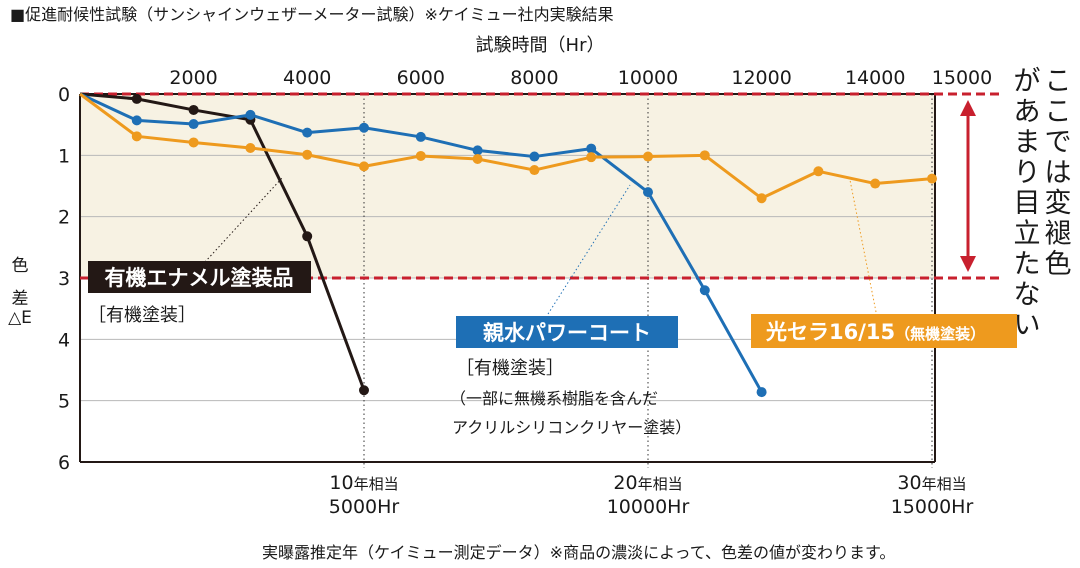  Describe the element at coordinates (1027, 325) in the screenshot. I see `side-annotation-char: い` at that location.